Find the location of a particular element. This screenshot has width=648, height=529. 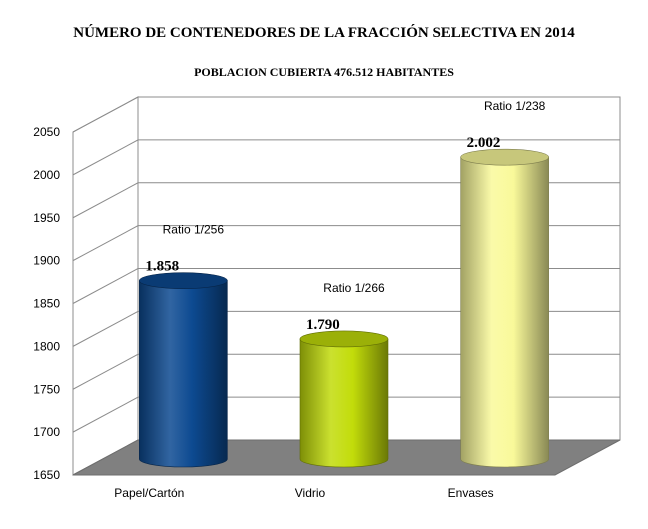

x-axis-categories: Papel/Cartón Vidrio Envases is located at coordinates (303, 493).